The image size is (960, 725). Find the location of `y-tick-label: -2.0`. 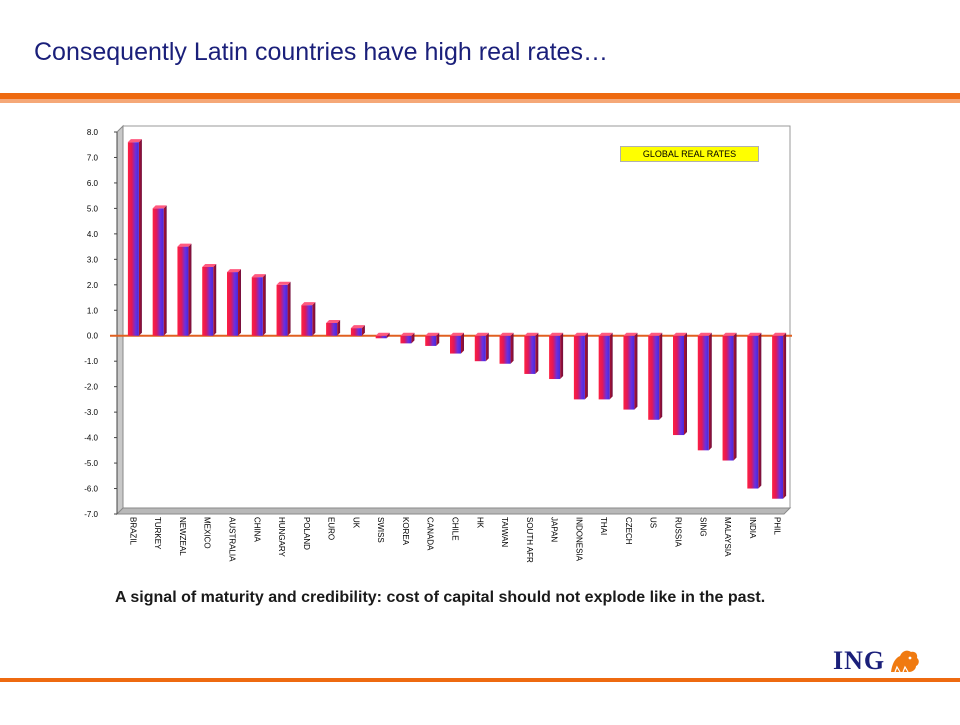

y-tick-label: -2.0 is located at coordinates (91, 387).